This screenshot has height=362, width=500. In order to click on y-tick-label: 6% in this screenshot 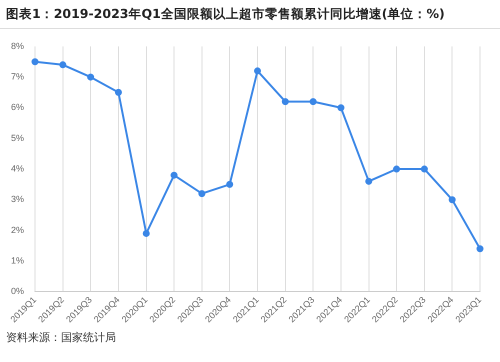, I will do `click(17, 107)`.